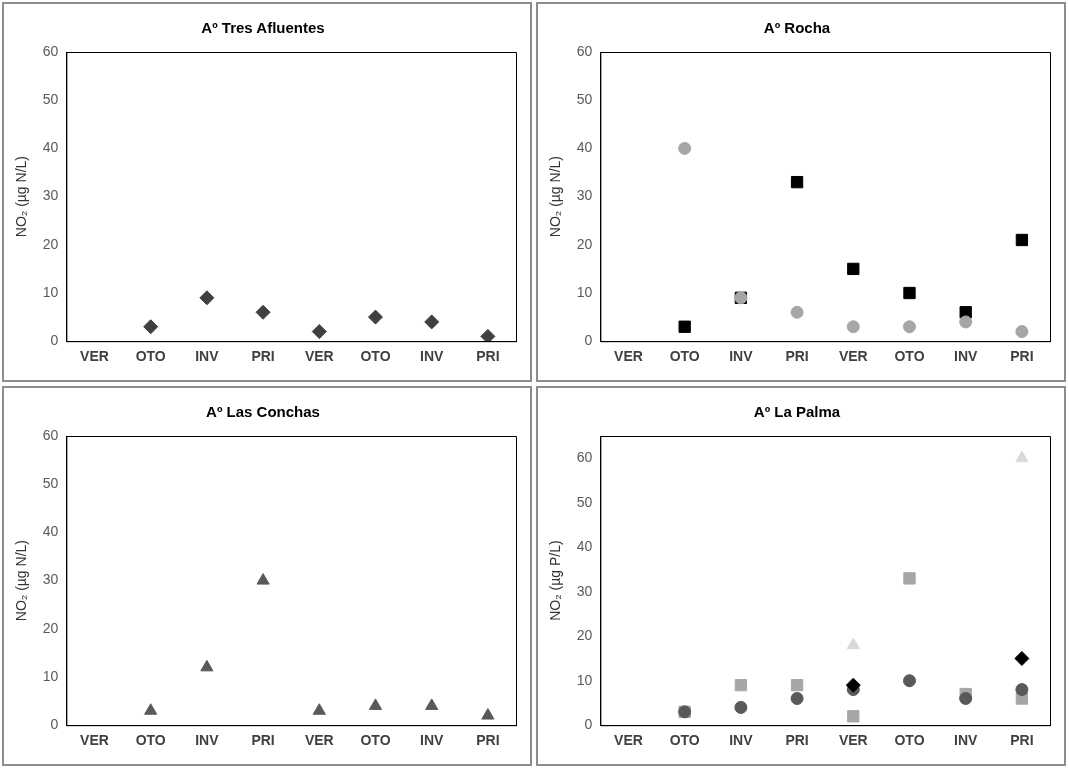 This screenshot has height=769, width=1069. What do you see at coordinates (263, 28) in the screenshot?
I see `chart-title: Aº Tres Afluentes` at bounding box center [263, 28].